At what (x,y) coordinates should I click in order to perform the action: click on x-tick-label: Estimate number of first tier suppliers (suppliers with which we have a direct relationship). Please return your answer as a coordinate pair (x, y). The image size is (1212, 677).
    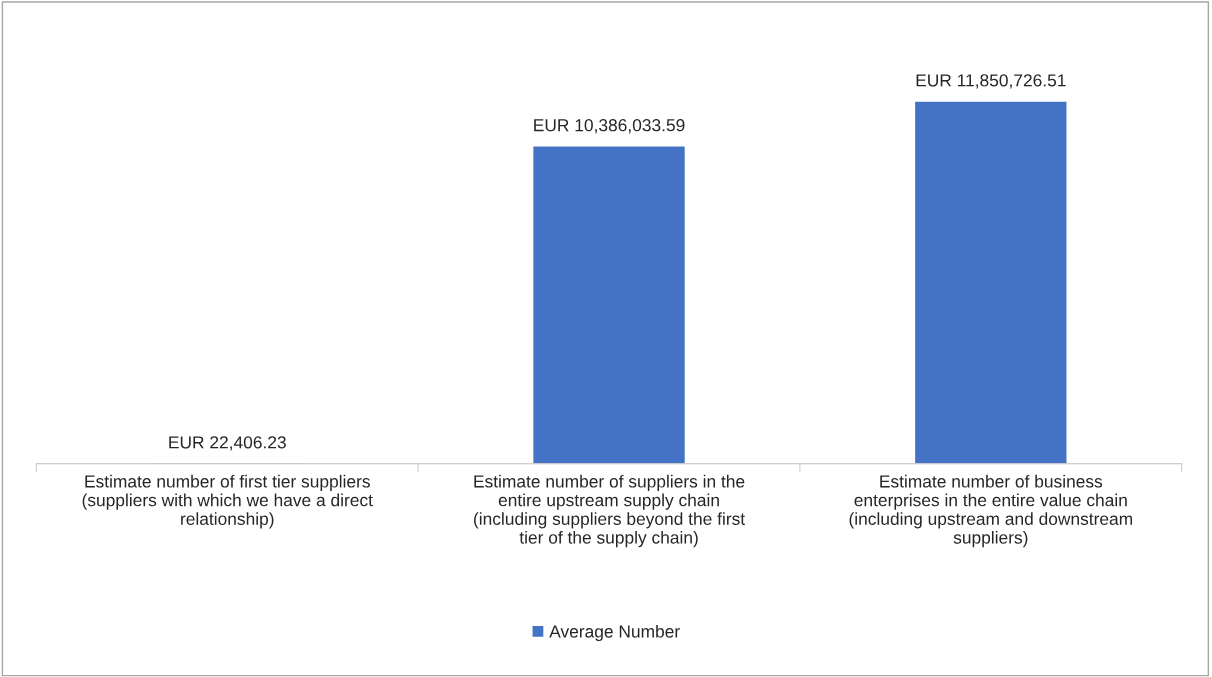
    Looking at the image, I should click on (227, 501).